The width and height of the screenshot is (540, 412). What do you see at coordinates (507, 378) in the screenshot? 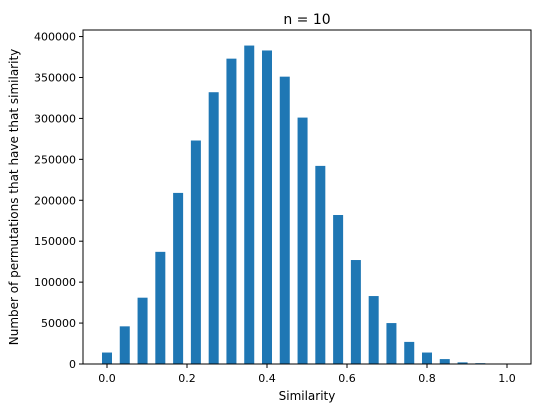
I see `x-tick-label: 1.0` at bounding box center [507, 378].